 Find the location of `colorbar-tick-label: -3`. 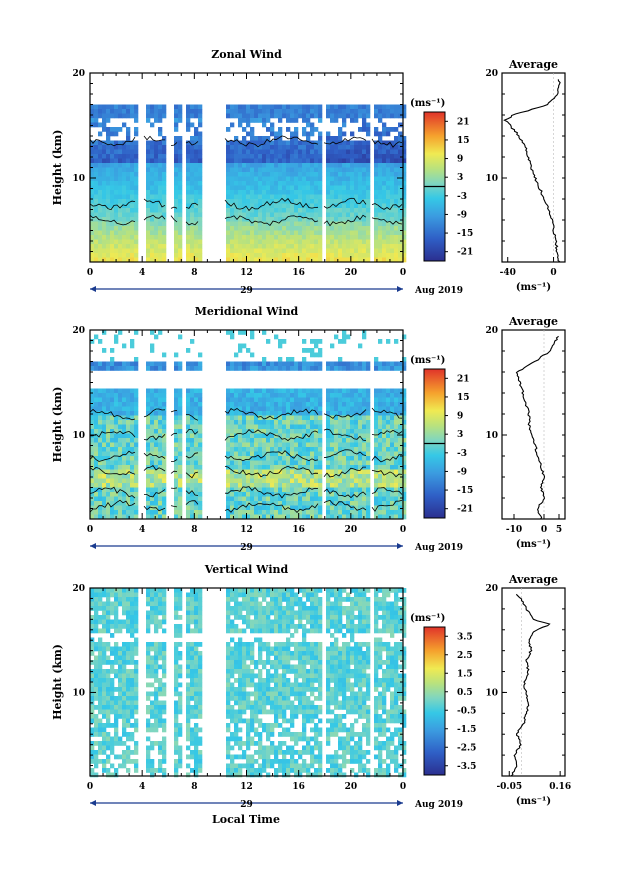

colorbar-tick-label: -3 is located at coordinates (462, 454).